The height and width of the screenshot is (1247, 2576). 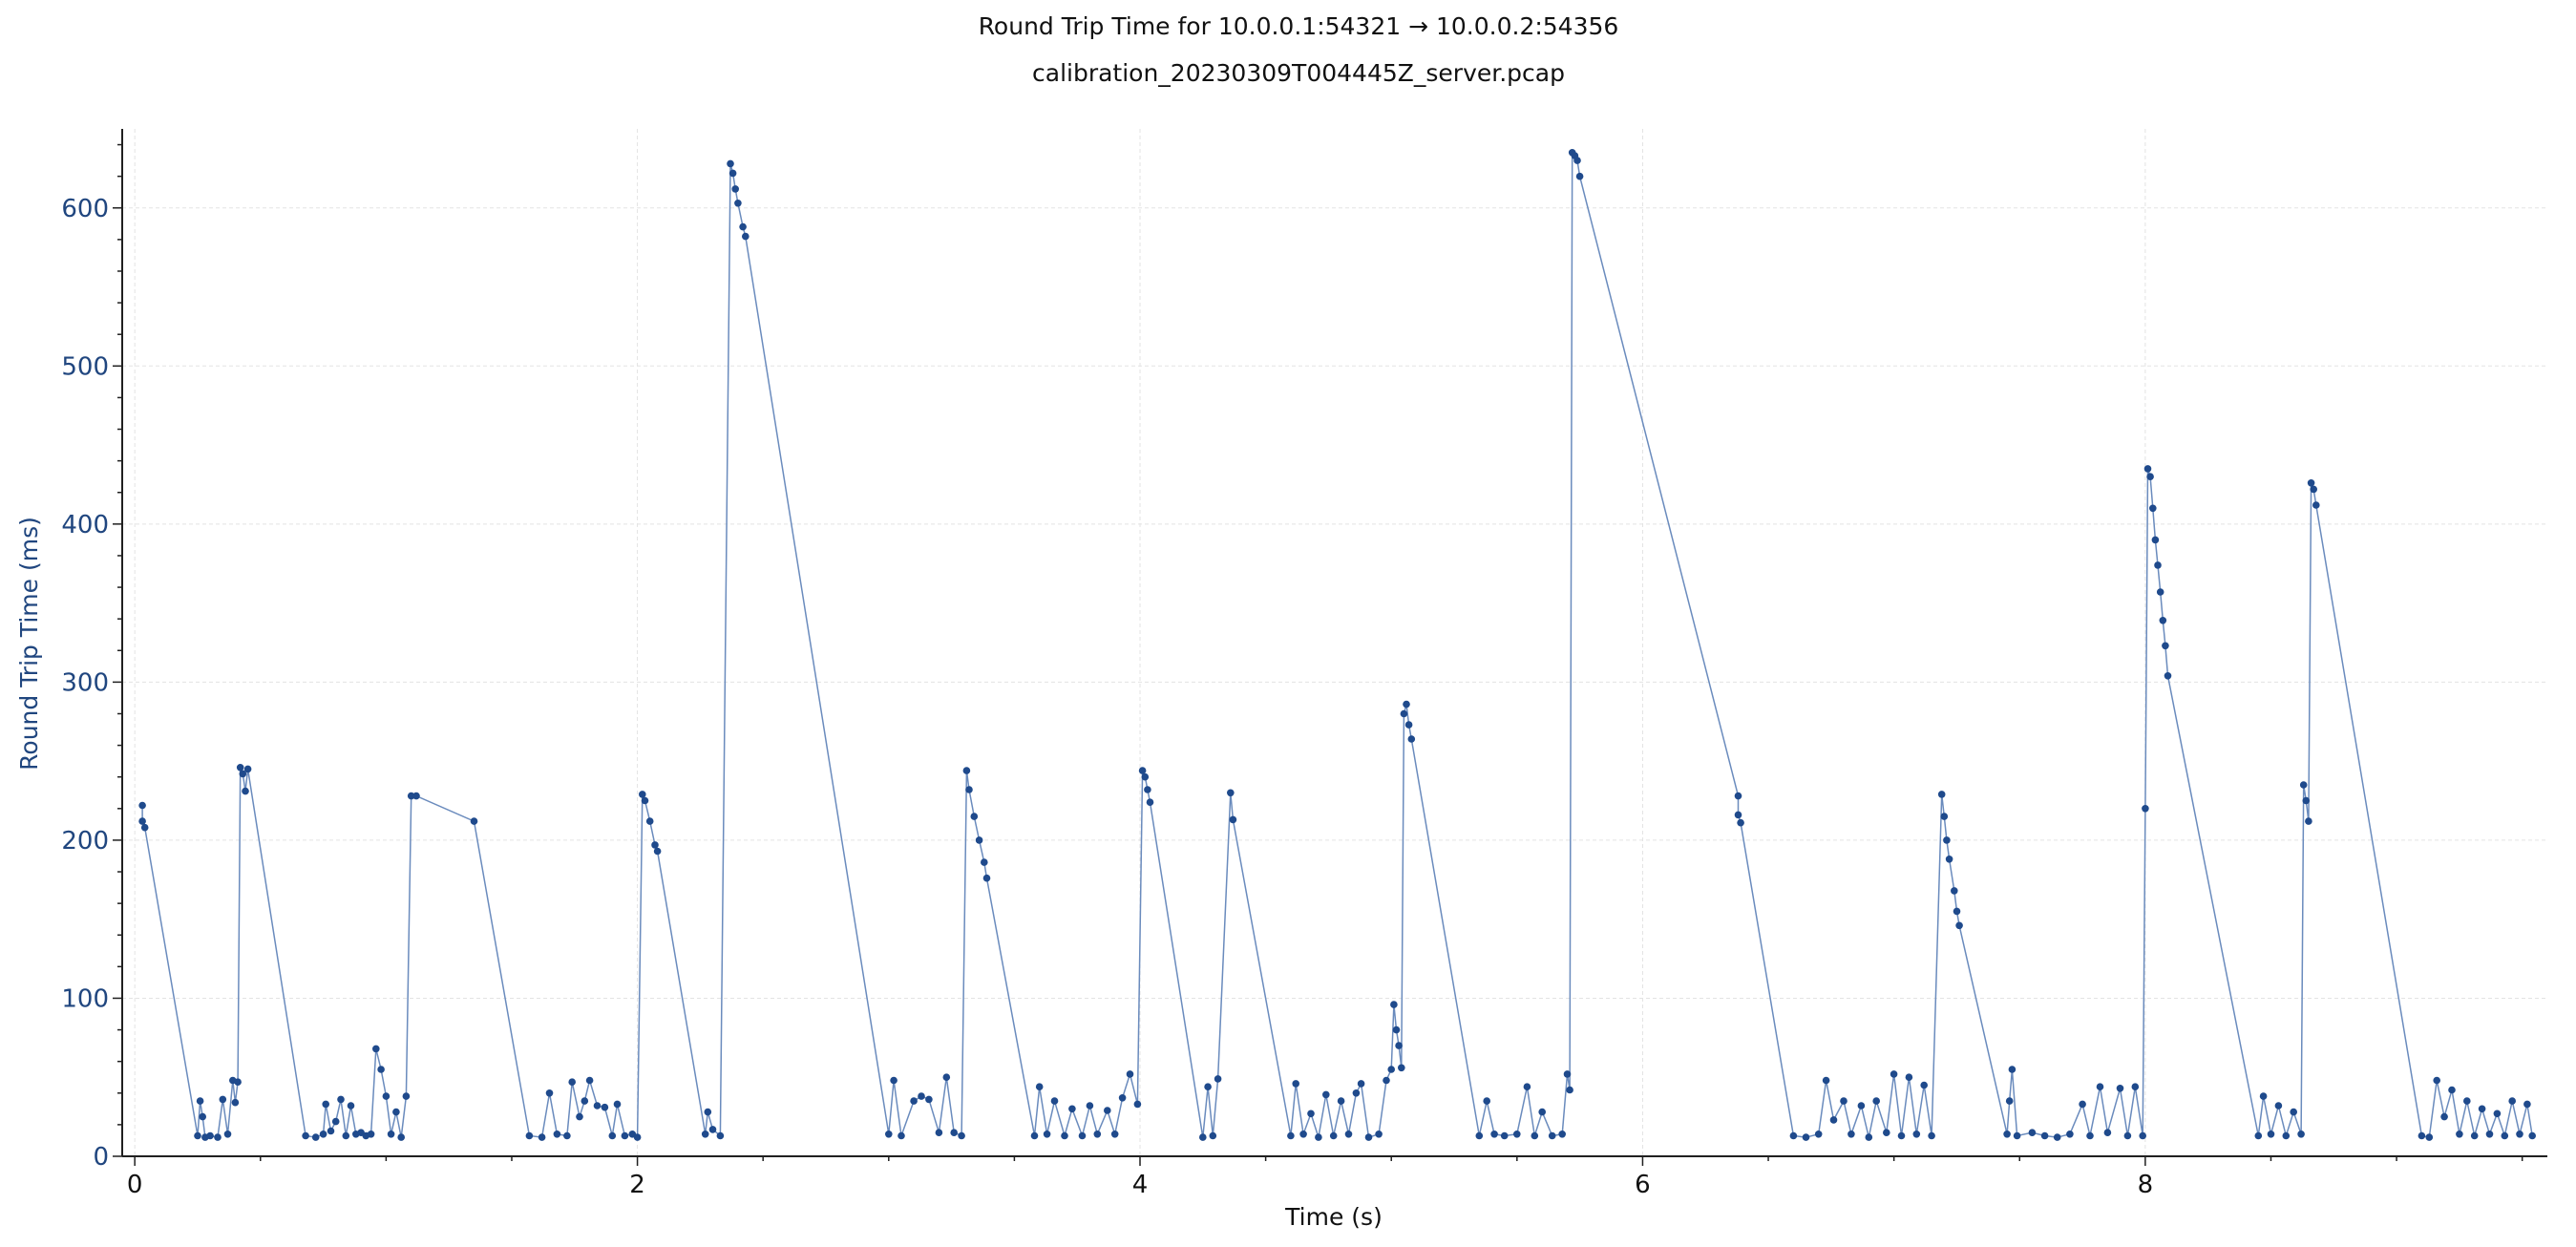 I want to click on y-tick-label-200: 200, so click(x=85, y=842).